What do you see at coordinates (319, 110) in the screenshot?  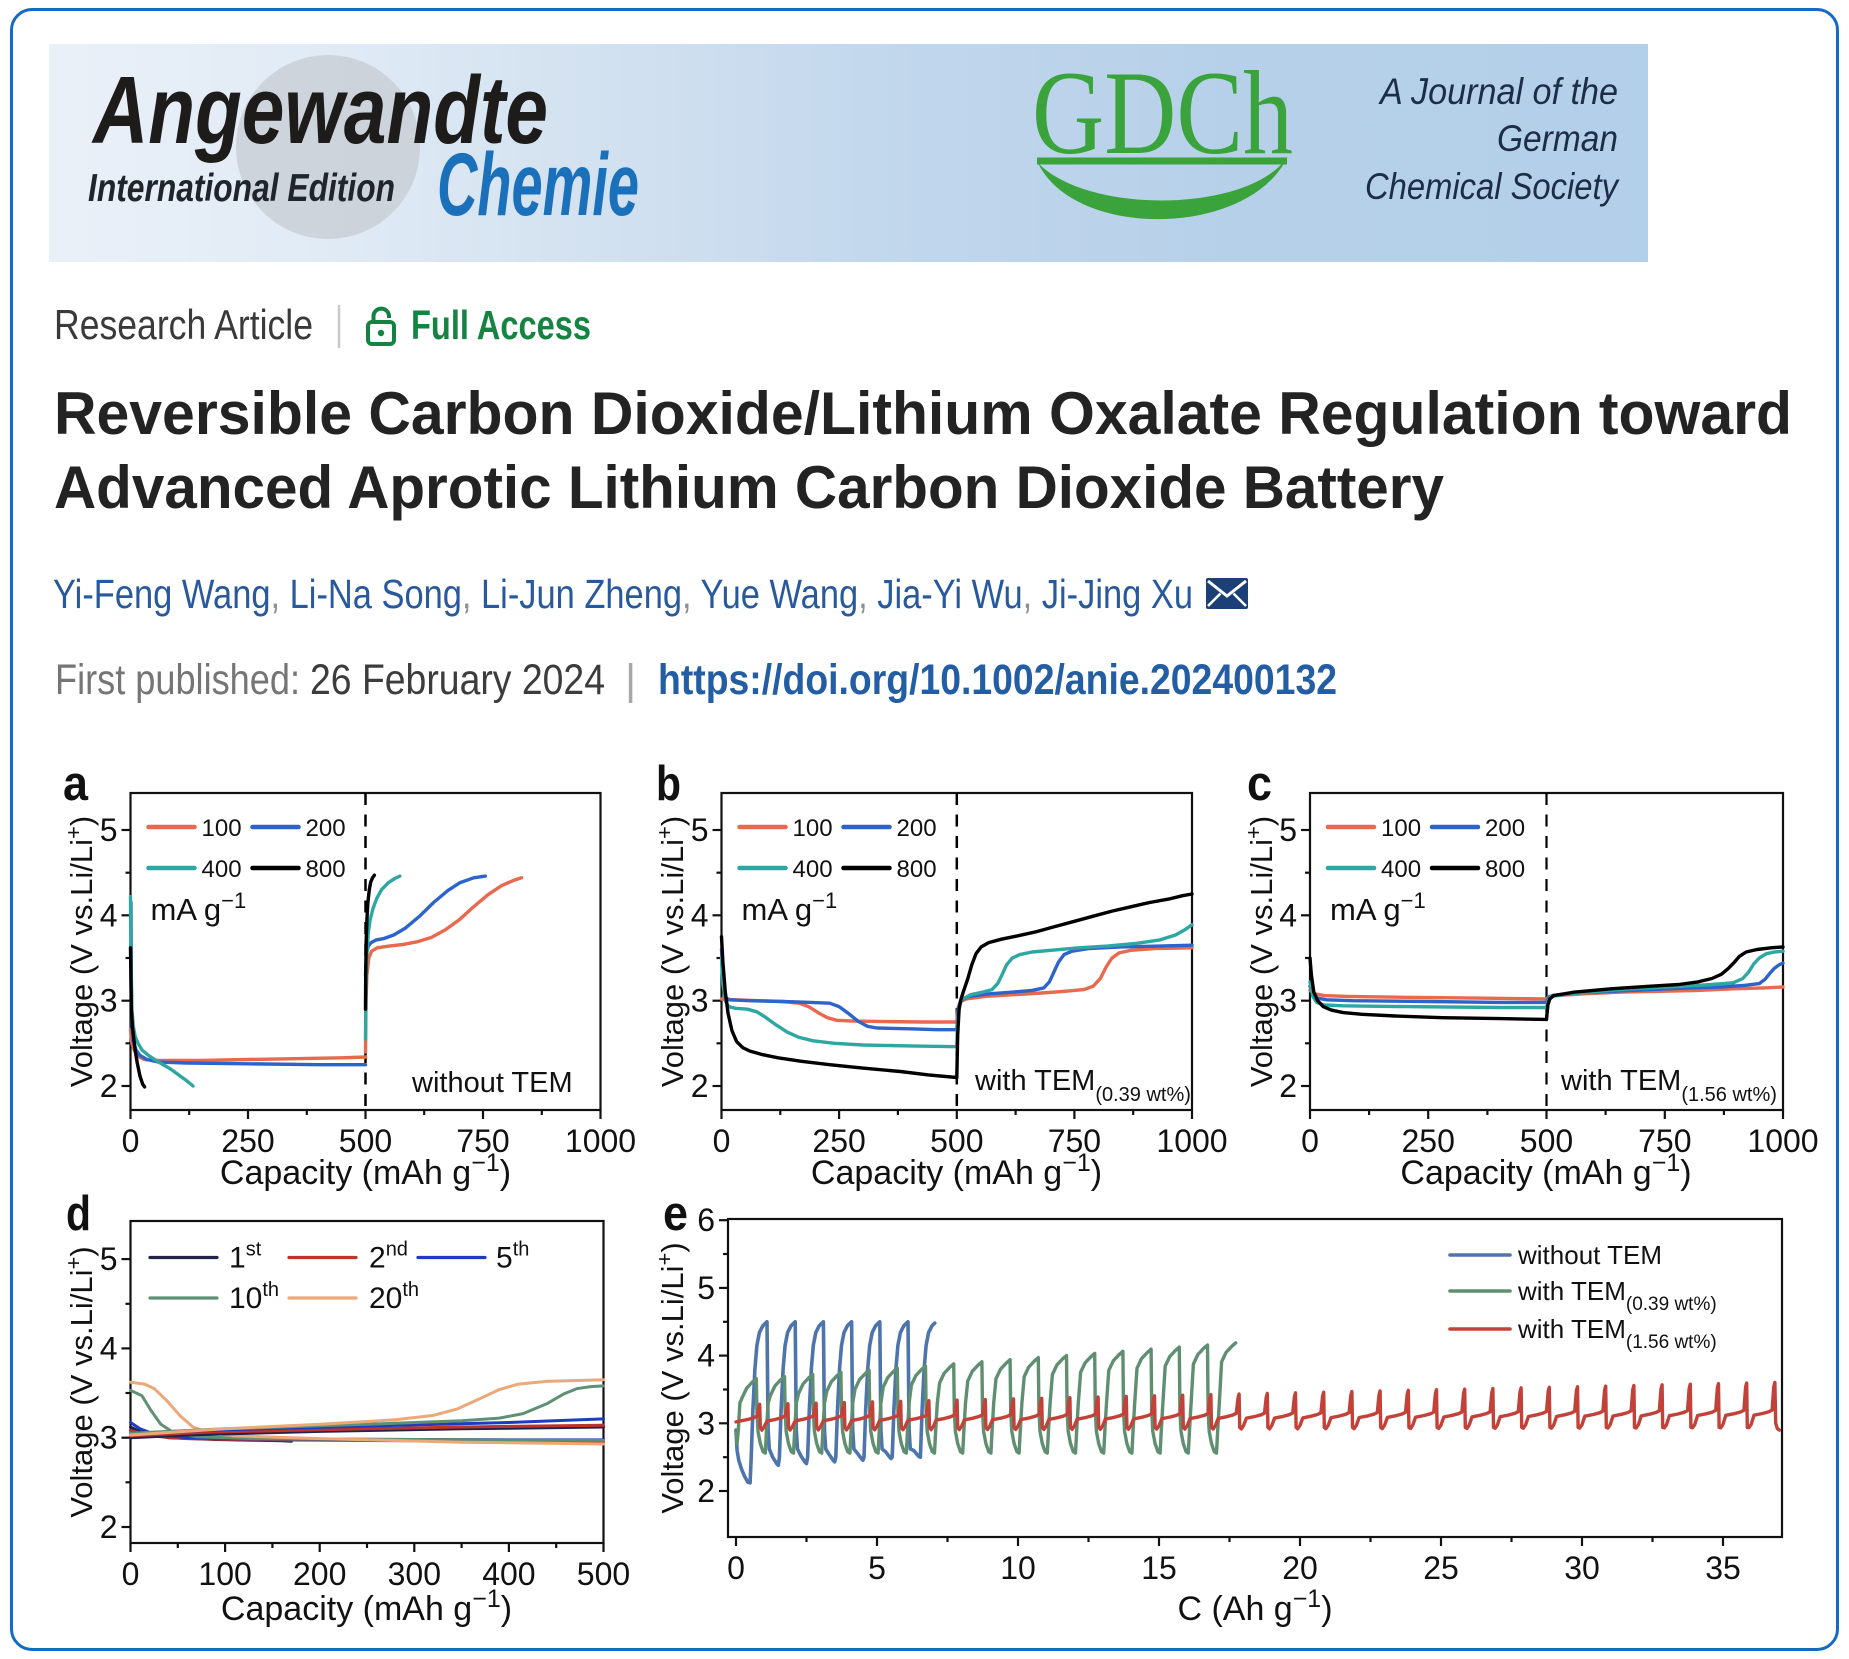 I see `svg-text: Angewandte` at bounding box center [319, 110].